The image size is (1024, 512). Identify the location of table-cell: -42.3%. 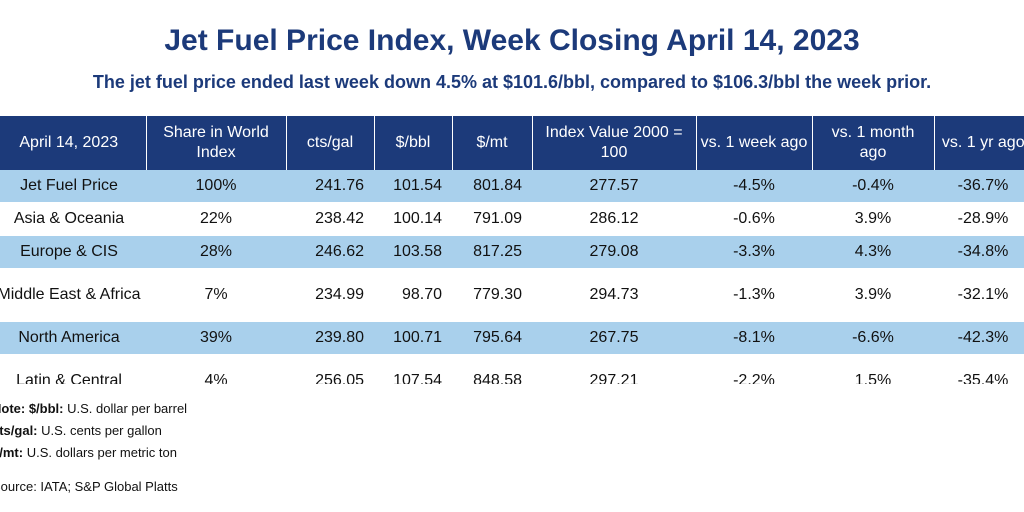
(979, 338).